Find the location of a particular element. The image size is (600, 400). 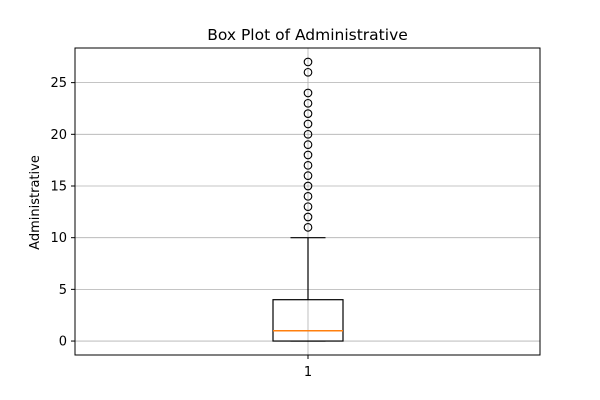

y-tick-label: 20 is located at coordinates (58, 135).